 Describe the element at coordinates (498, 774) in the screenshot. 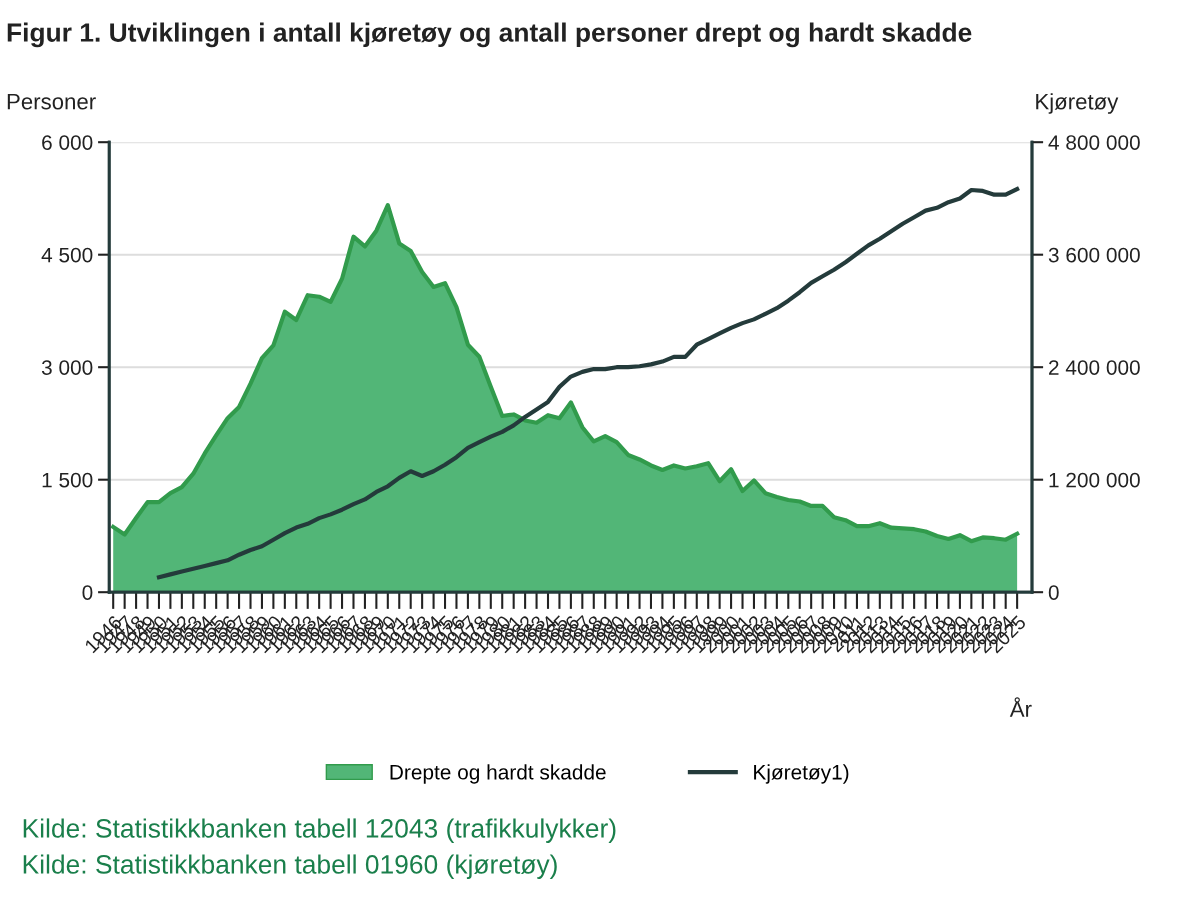

I see `legend-label: Drepte og hardt skadde` at that location.